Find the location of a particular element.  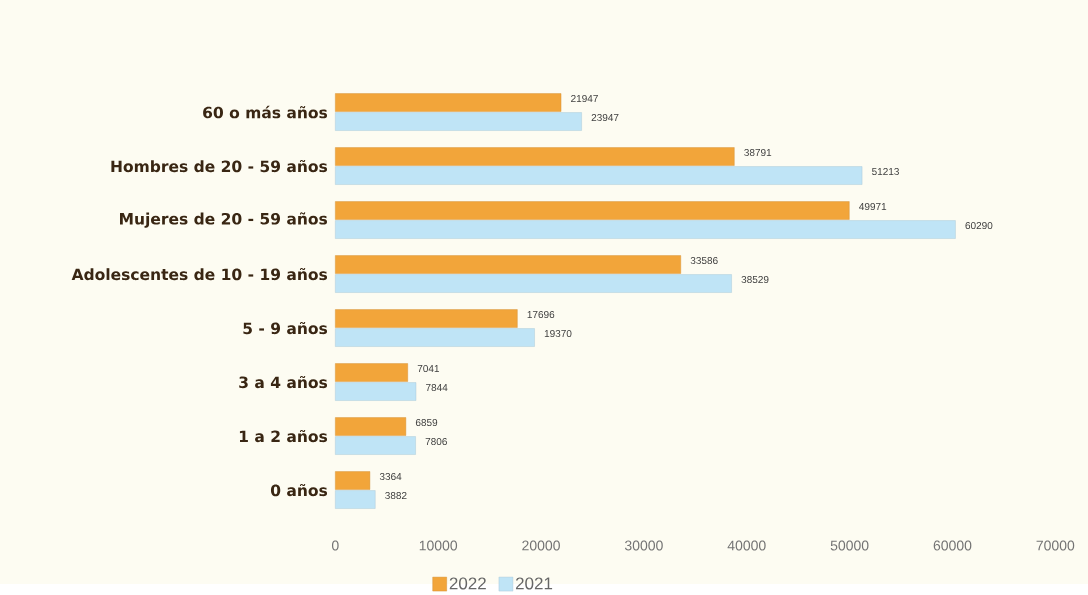

data-label: 51213 is located at coordinates (885, 172).